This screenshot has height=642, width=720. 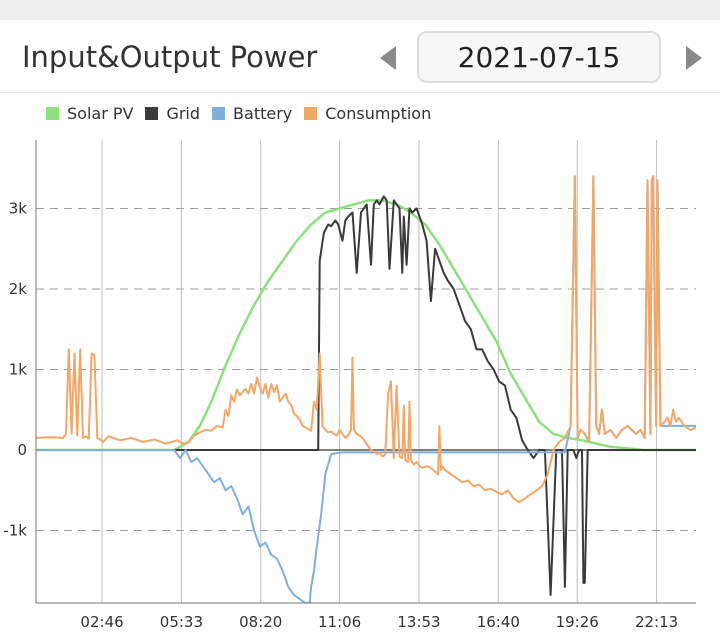 I want to click on x-tick-label: 05:33, so click(x=181, y=622).